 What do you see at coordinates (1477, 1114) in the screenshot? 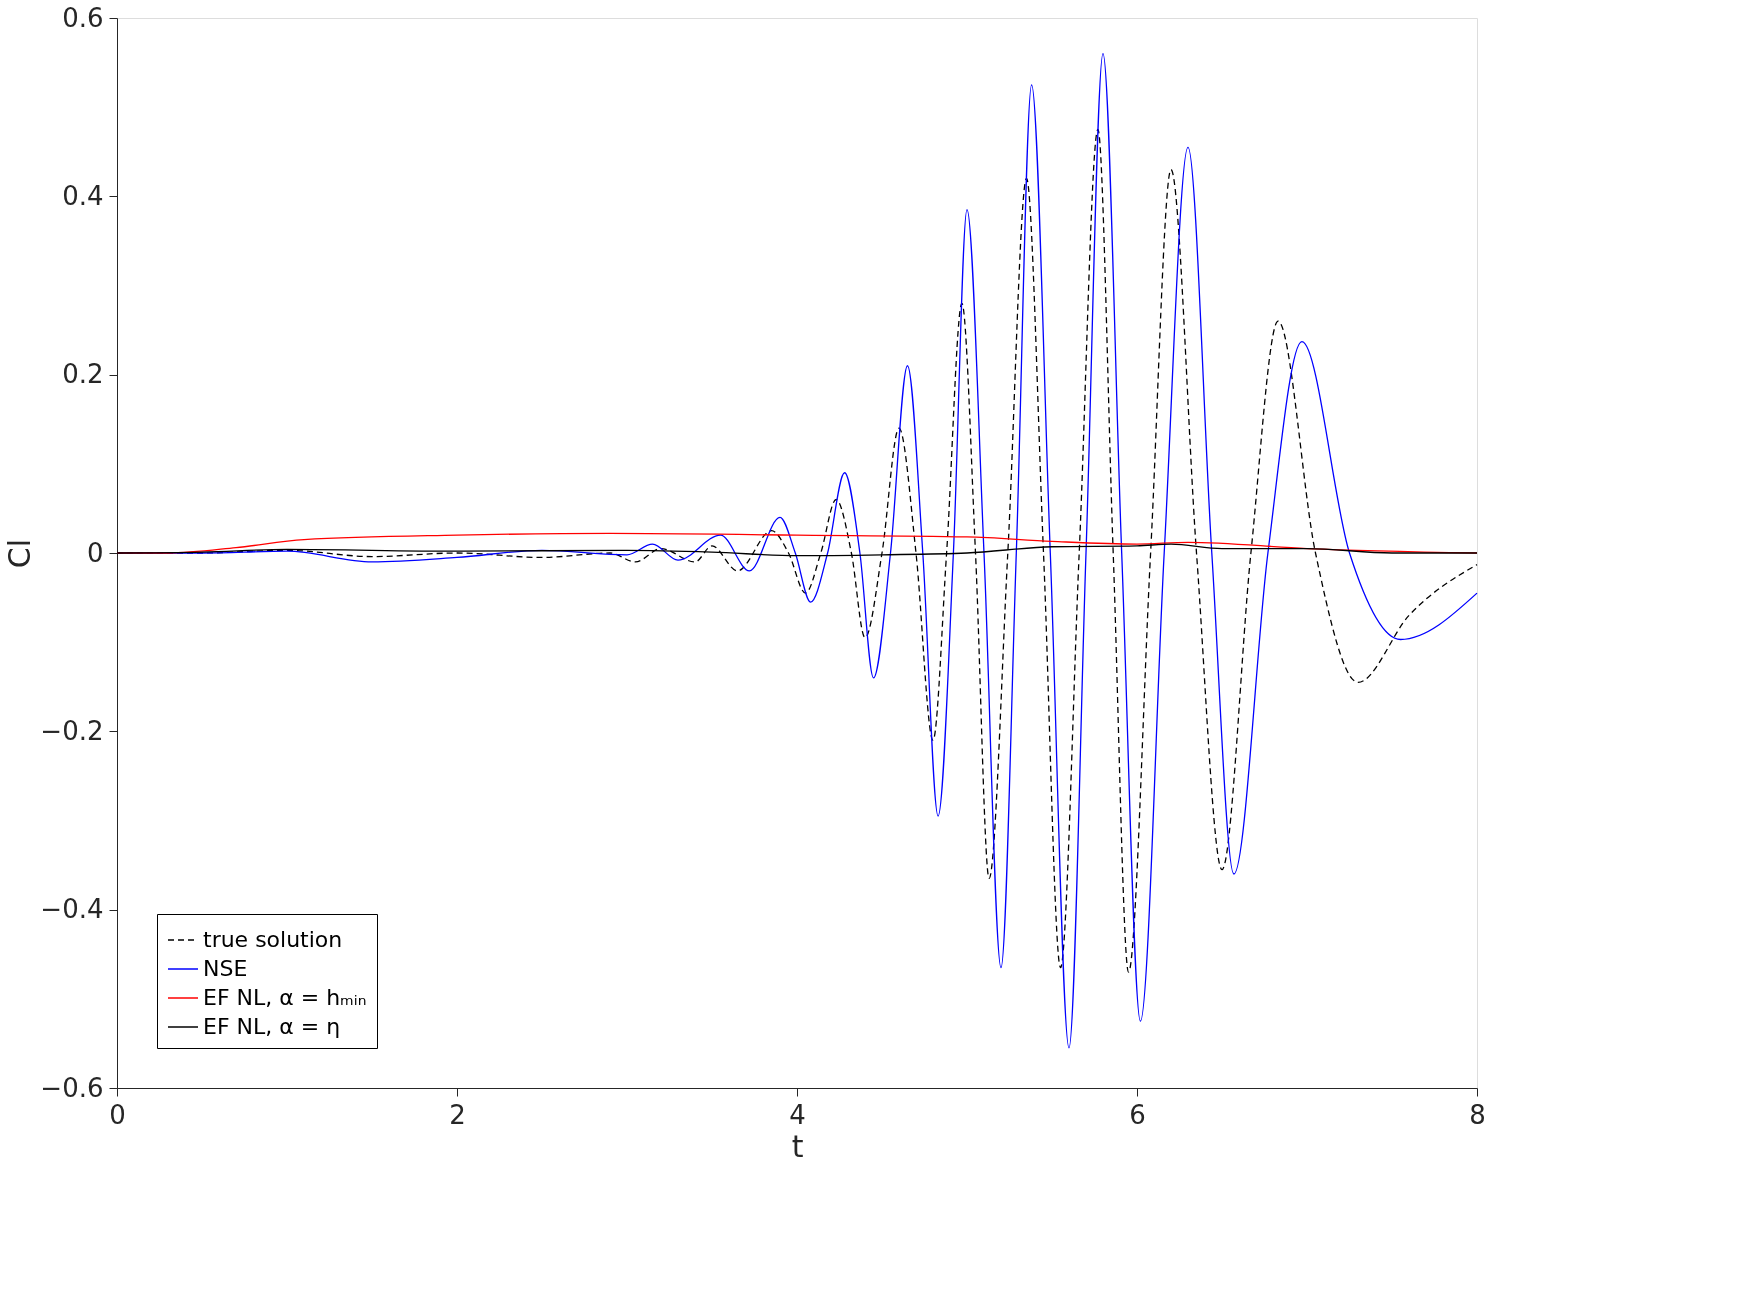
I see `x-tick-label: 8` at bounding box center [1477, 1114].